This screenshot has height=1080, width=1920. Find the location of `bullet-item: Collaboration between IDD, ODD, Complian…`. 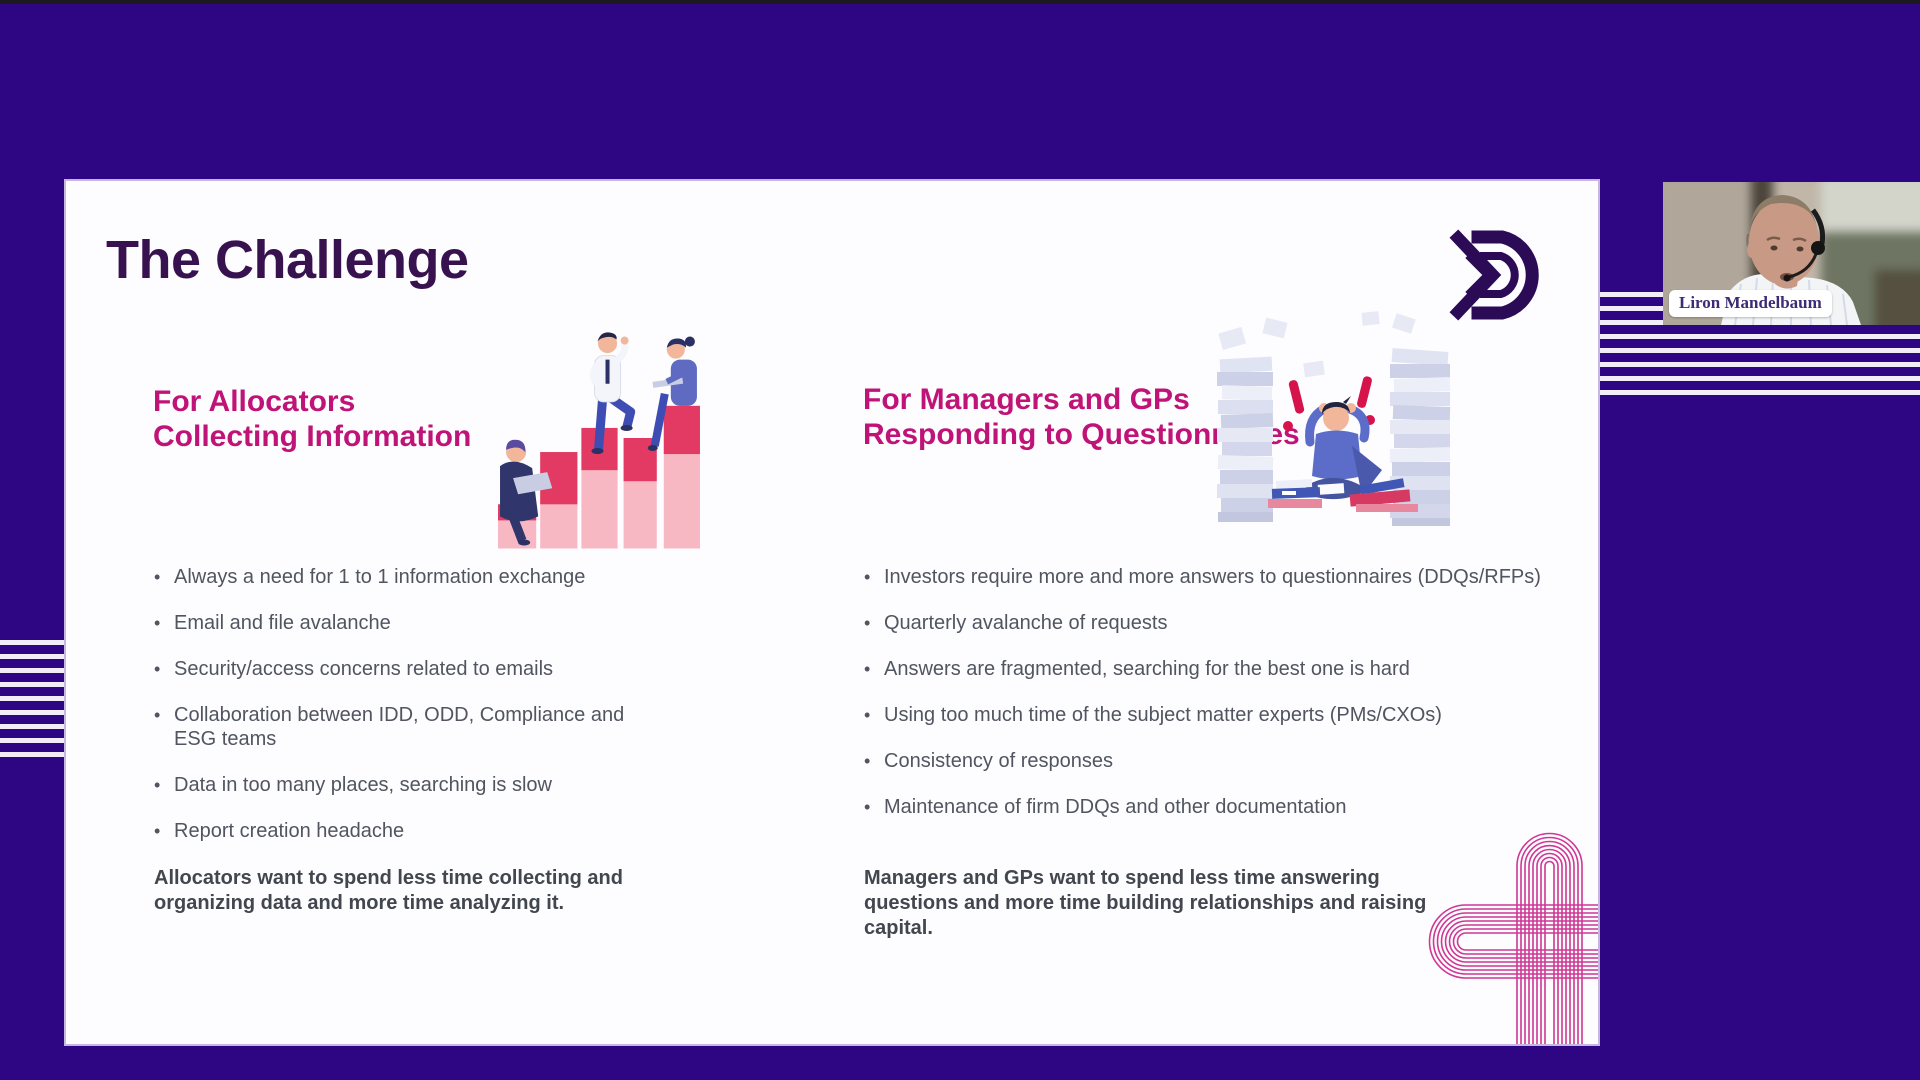

bullet-item: Collaboration between IDD, ODD, Complian… is located at coordinates (404, 727).